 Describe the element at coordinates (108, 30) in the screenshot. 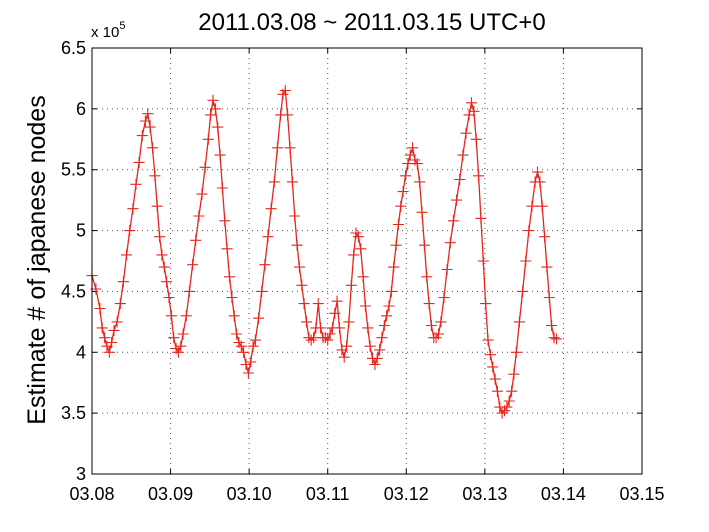

I see `y-exponent-label: x 105` at that location.